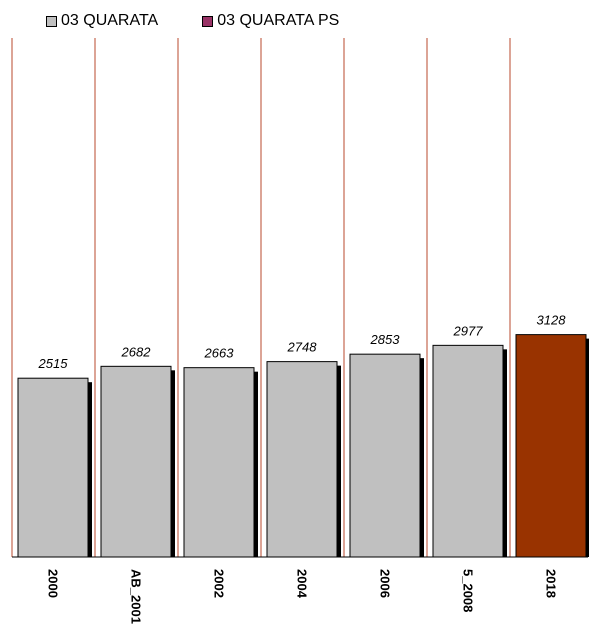  I want to click on x-tick-label: AB_2001, so click(136, 596).